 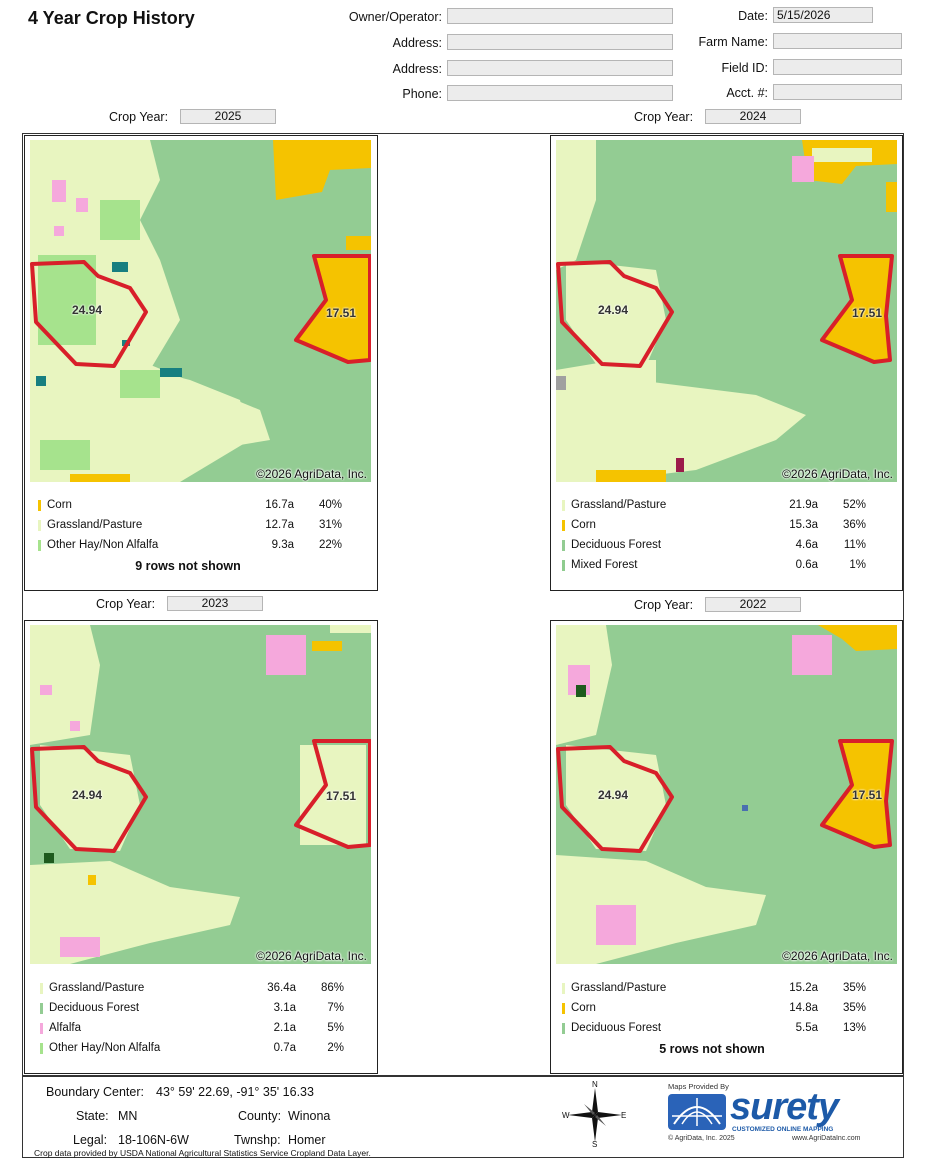 What do you see at coordinates (595, 1084) in the screenshot?
I see `compass-n: N` at bounding box center [595, 1084].